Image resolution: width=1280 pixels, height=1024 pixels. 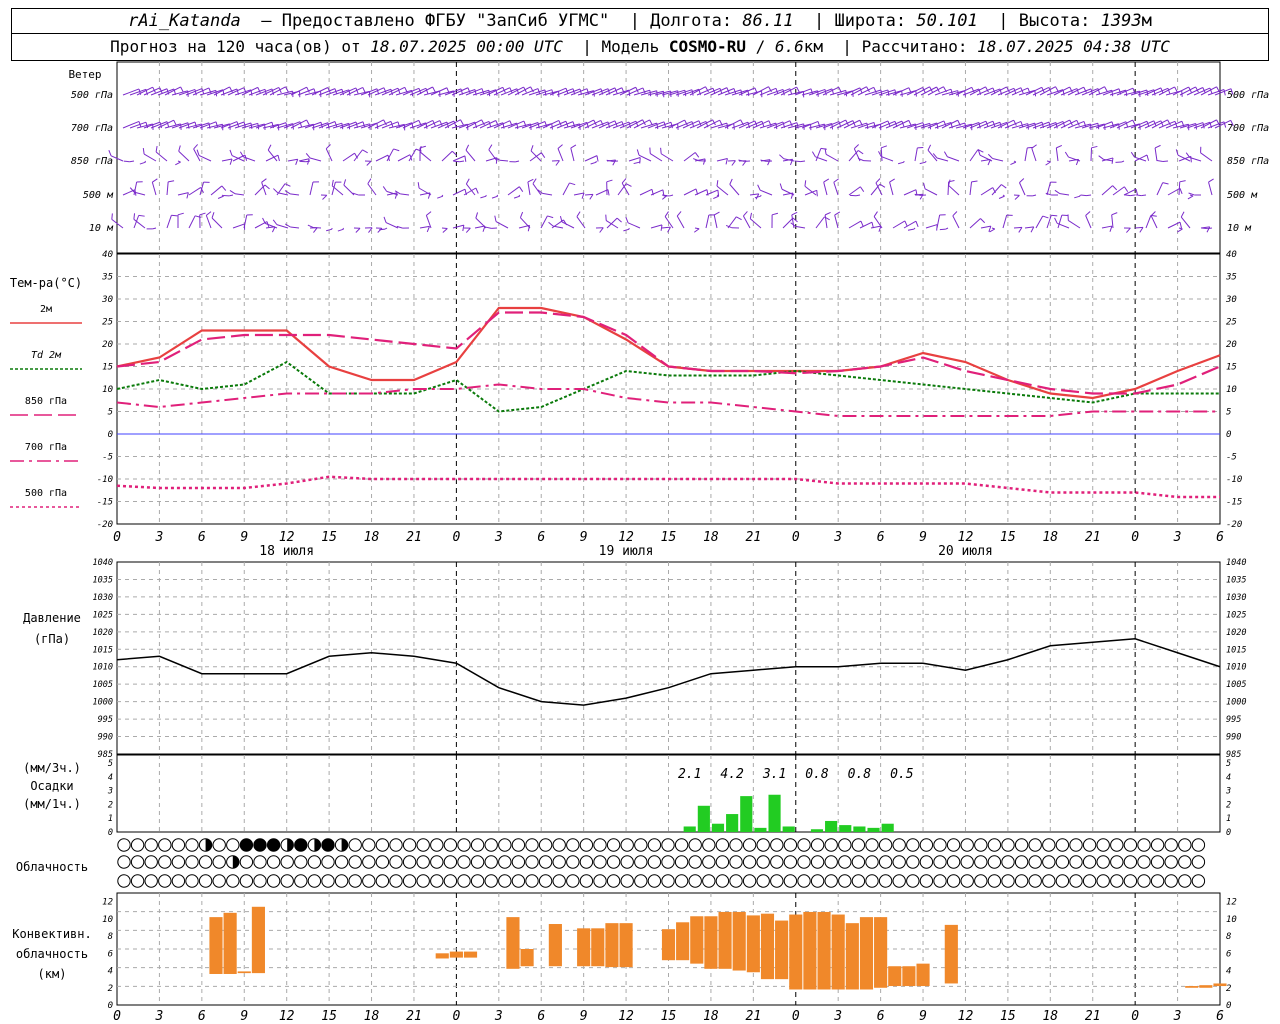 What do you see at coordinates (668, 386) in the screenshot?
I see `series-td2m` at bounding box center [668, 386].